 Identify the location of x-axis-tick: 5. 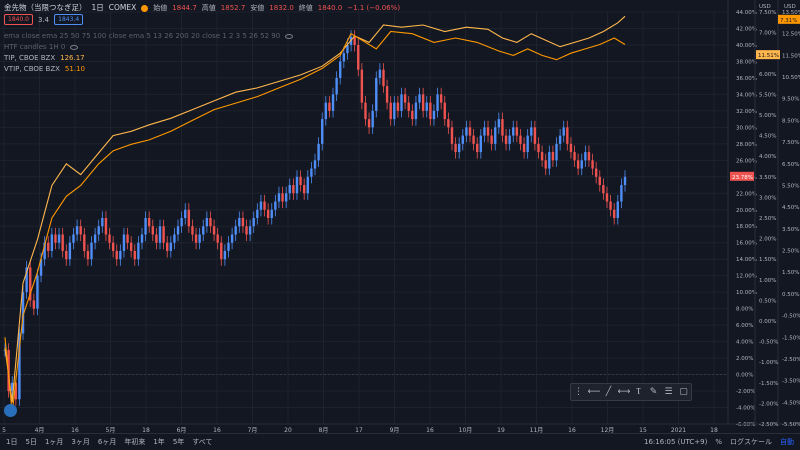
(4, 430).